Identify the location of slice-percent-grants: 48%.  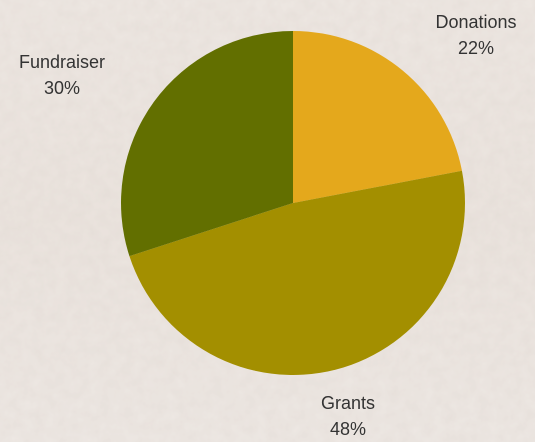
(348, 429).